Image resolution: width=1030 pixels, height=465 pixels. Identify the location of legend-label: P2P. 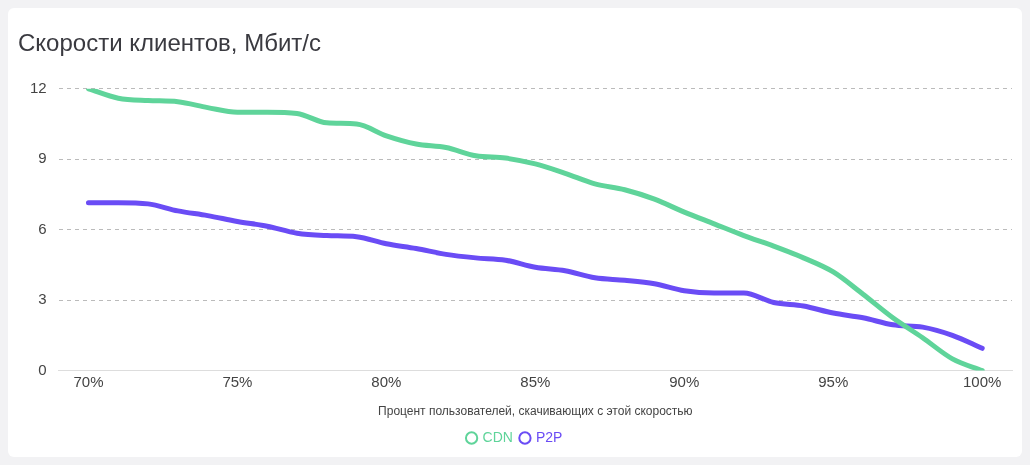
(549, 436).